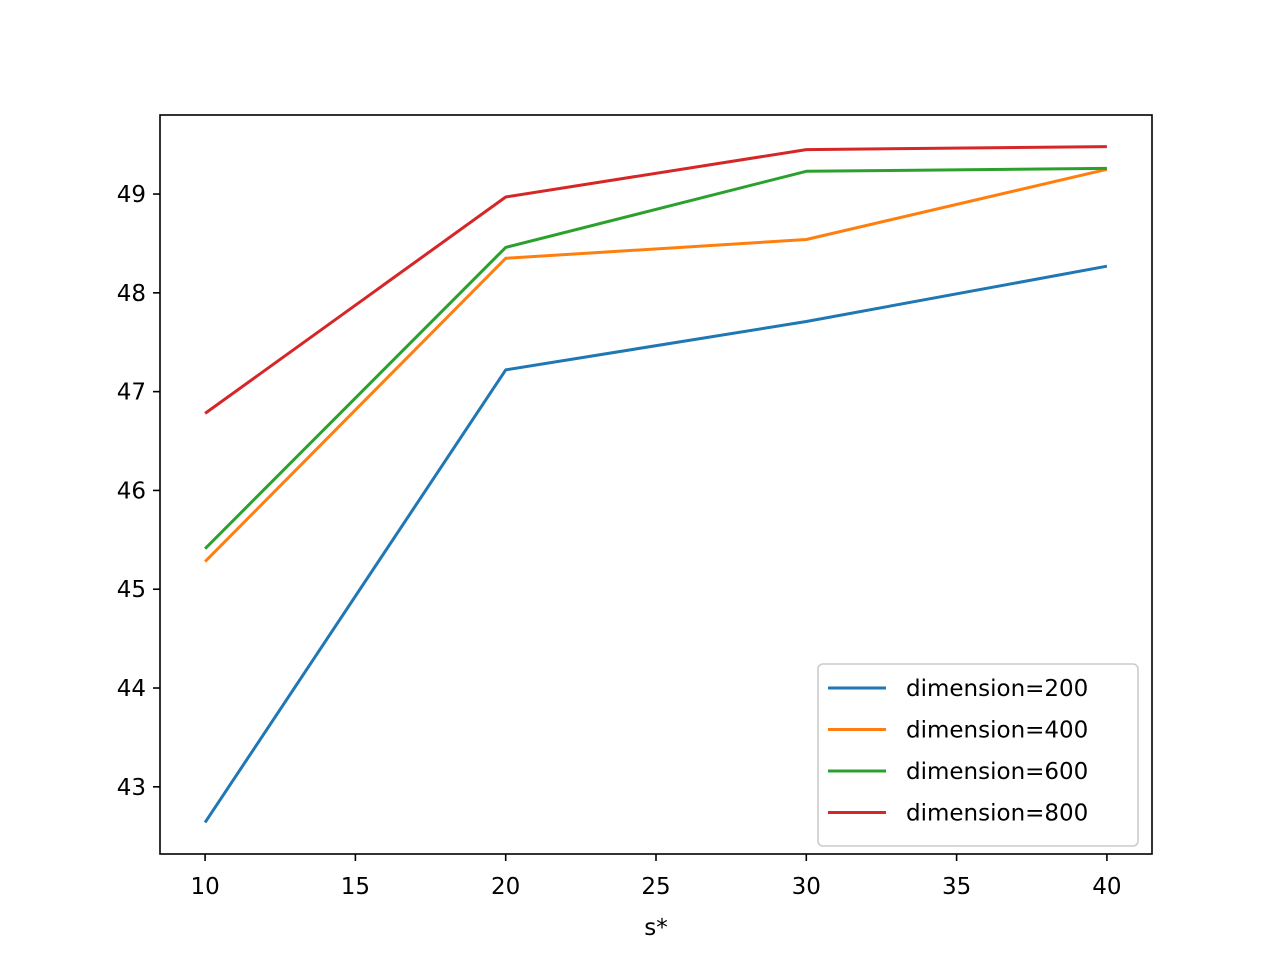 This screenshot has width=1280, height=960. I want to click on y-tick-label-2: 45, so click(131, 590).